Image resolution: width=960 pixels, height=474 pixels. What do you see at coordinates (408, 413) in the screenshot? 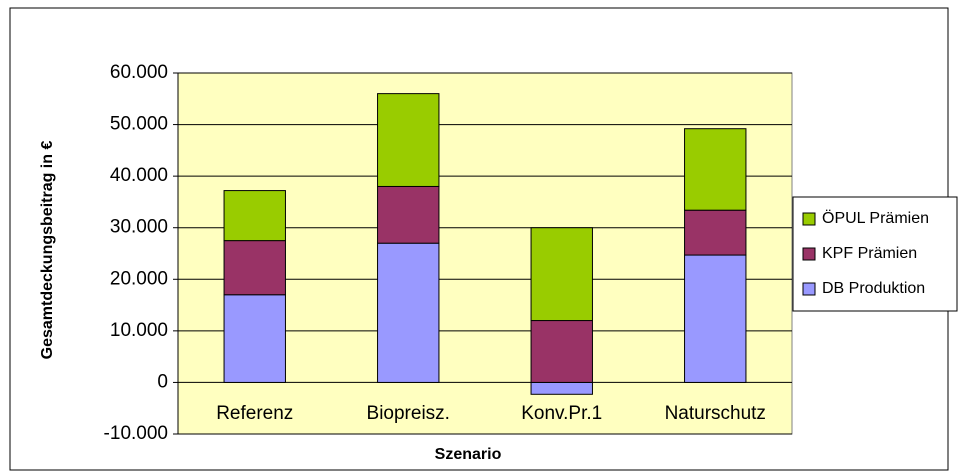
I see `x-tick-label: Biopreisz.` at bounding box center [408, 413].